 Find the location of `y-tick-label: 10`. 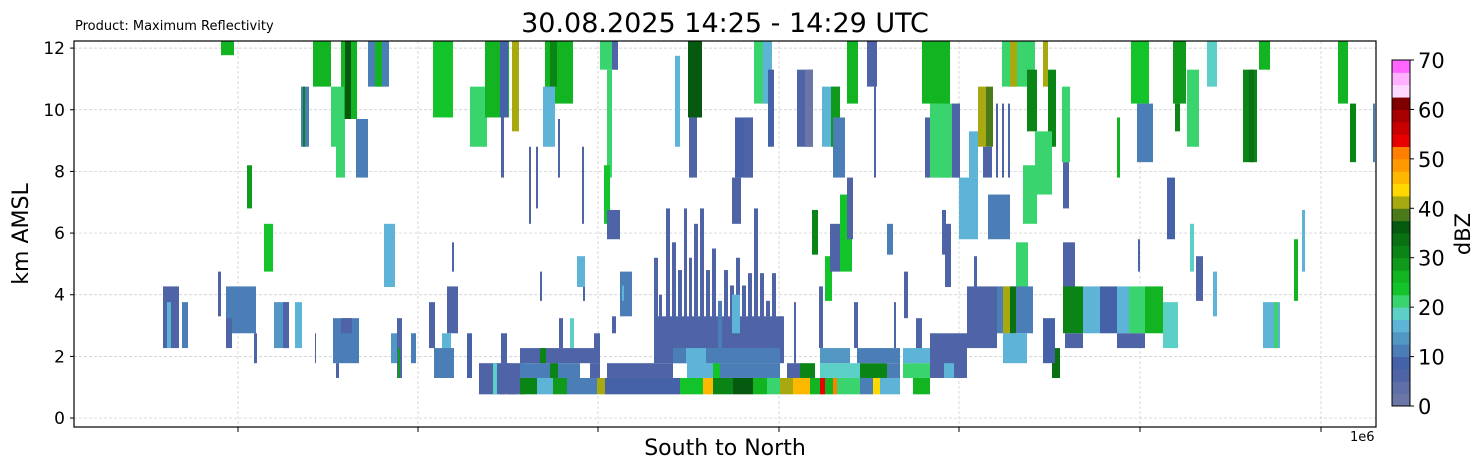

y-tick-label: 10 is located at coordinates (54, 111).